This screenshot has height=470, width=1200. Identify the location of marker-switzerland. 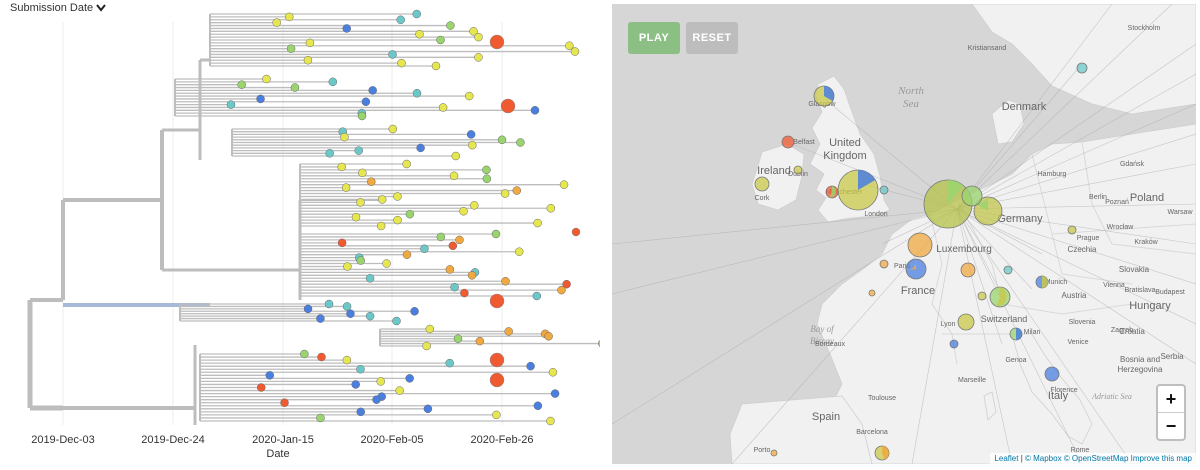
(1000, 297).